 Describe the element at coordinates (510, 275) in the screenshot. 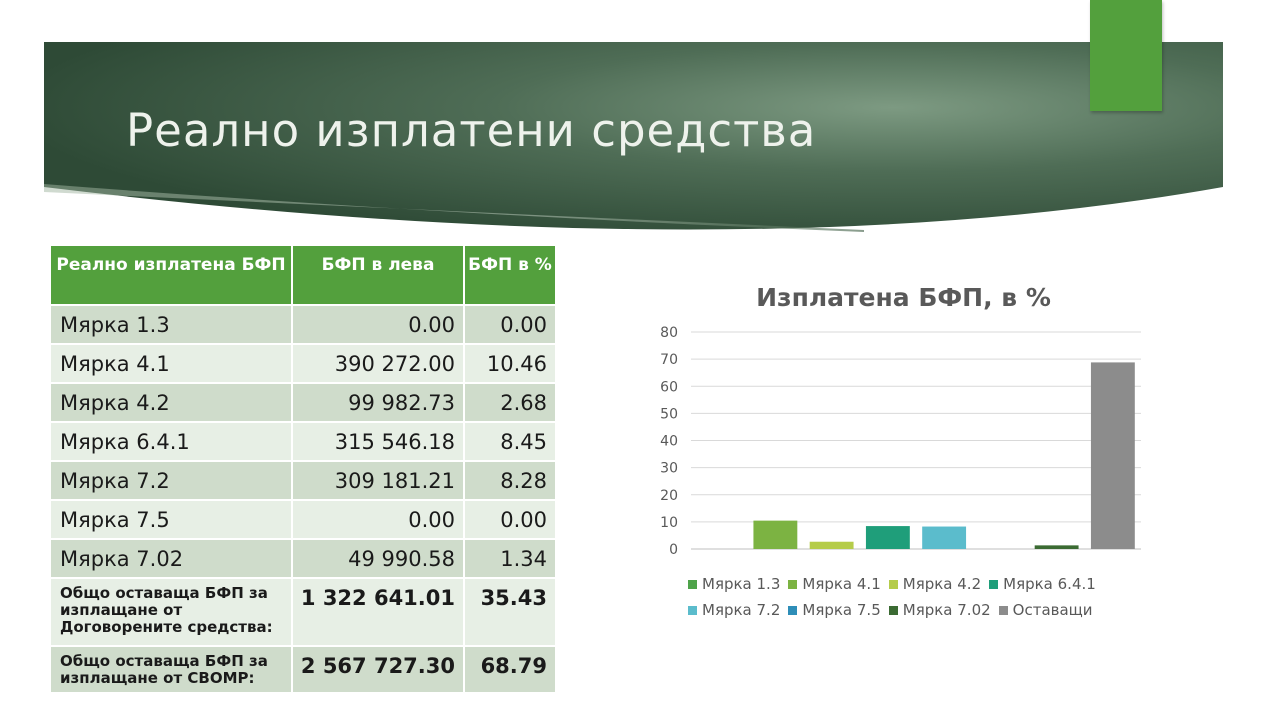

I see `header-pct: БФП в %` at that location.